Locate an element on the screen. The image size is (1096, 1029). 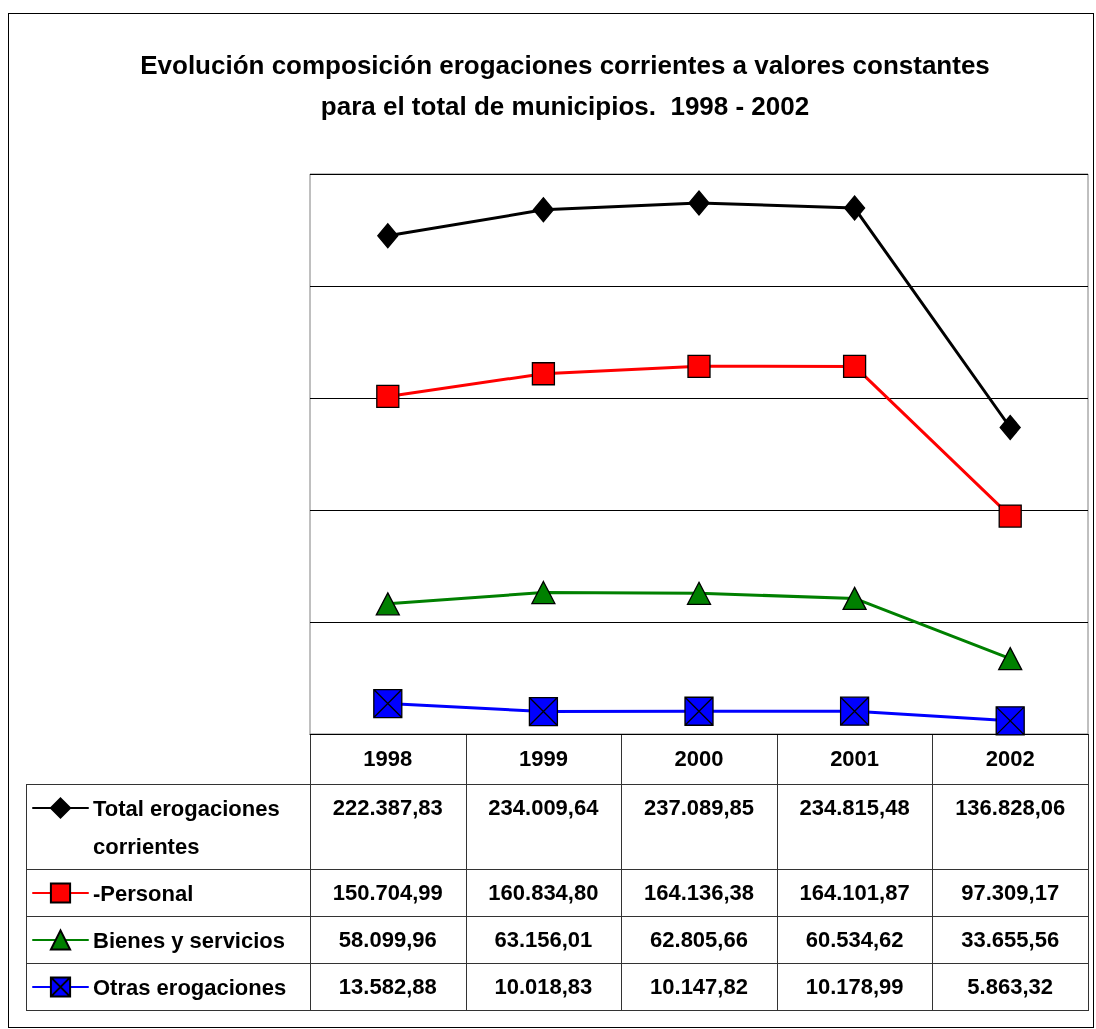
data-label: 10.018,83 is located at coordinates (543, 987).